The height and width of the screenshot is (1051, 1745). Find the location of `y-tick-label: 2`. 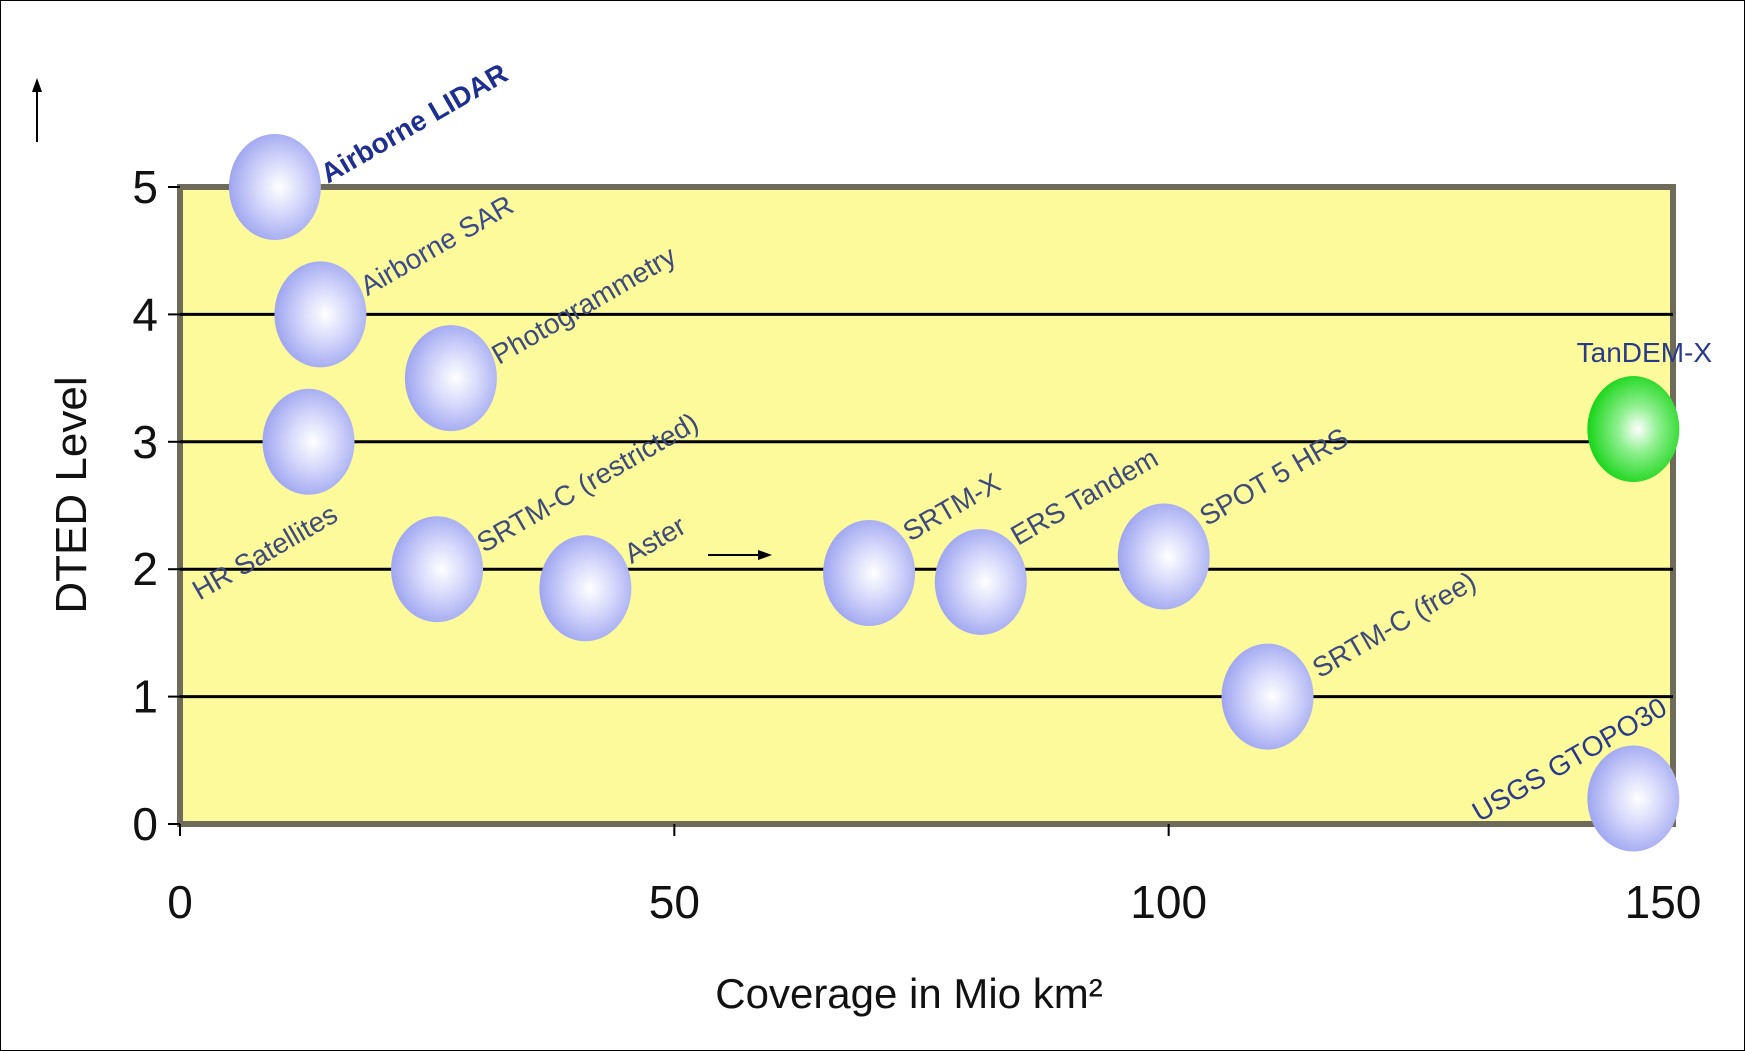

y-tick-label: 2 is located at coordinates (145, 569).